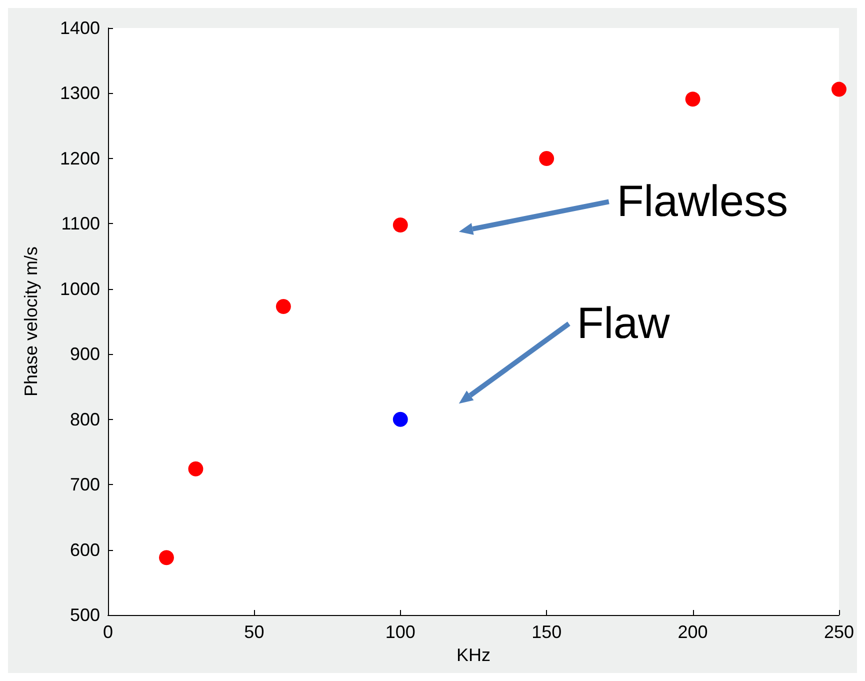 This screenshot has width=865, height=681. Describe the element at coordinates (80, 158) in the screenshot. I see `y-tick-label: 1200` at that location.